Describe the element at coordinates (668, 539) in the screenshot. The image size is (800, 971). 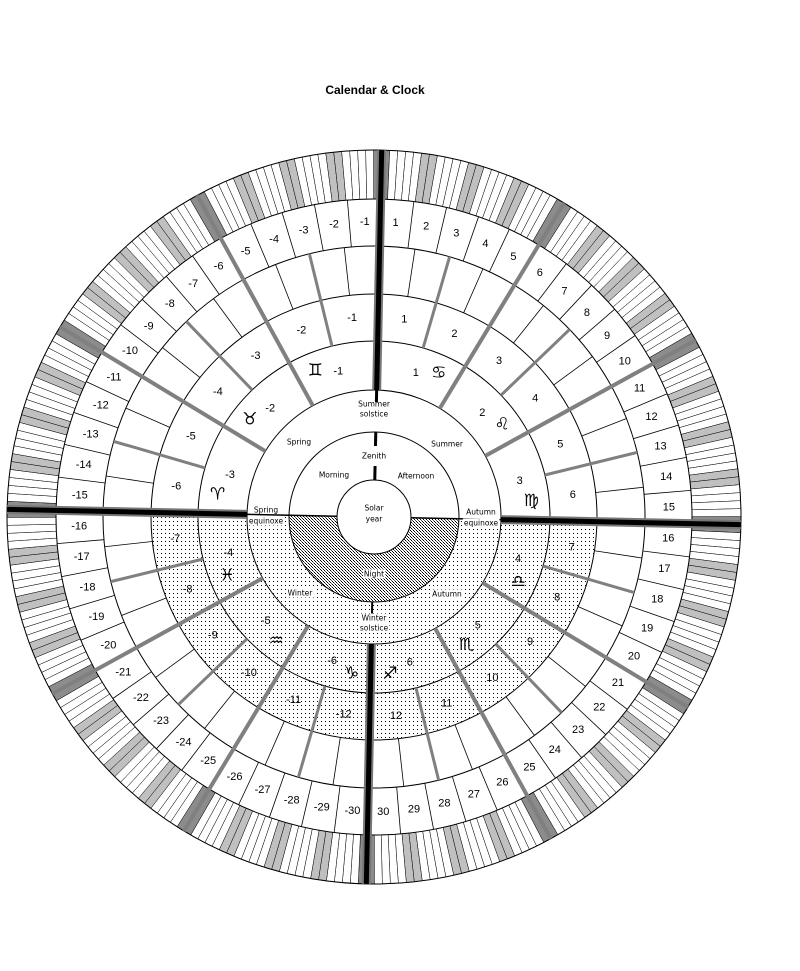
I see `day-label: 16` at that location.